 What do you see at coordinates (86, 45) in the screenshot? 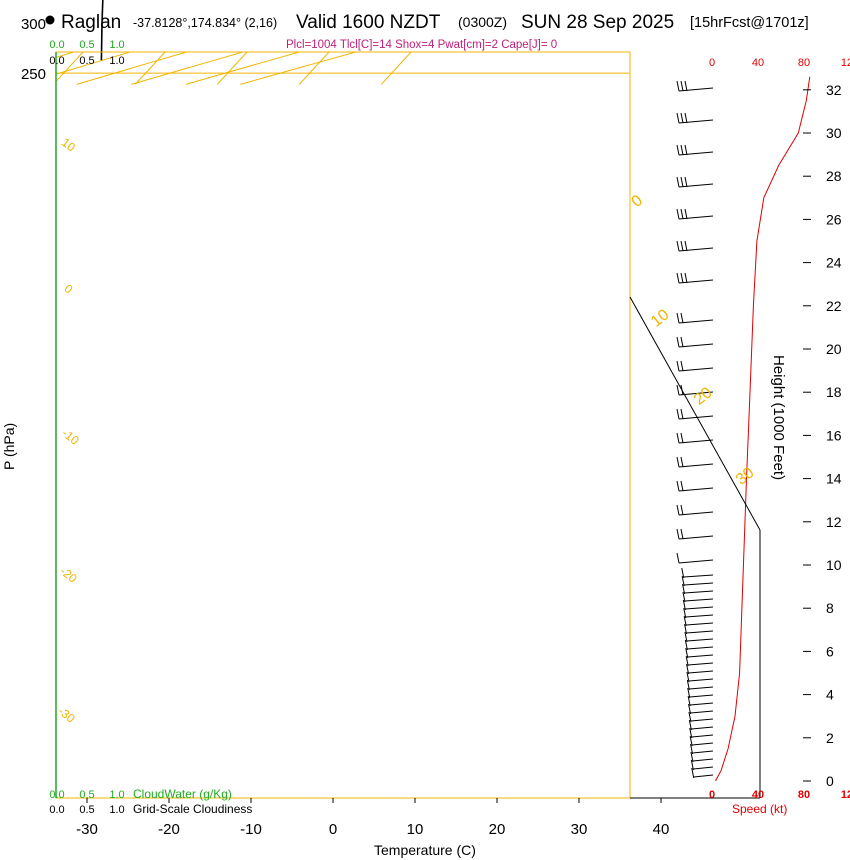
I see `cloud-tick-top-green: 0.5` at bounding box center [86, 45].